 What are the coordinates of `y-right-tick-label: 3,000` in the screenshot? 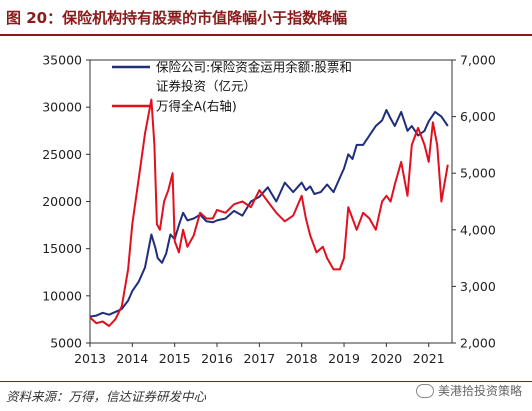 It's located at (478, 286).